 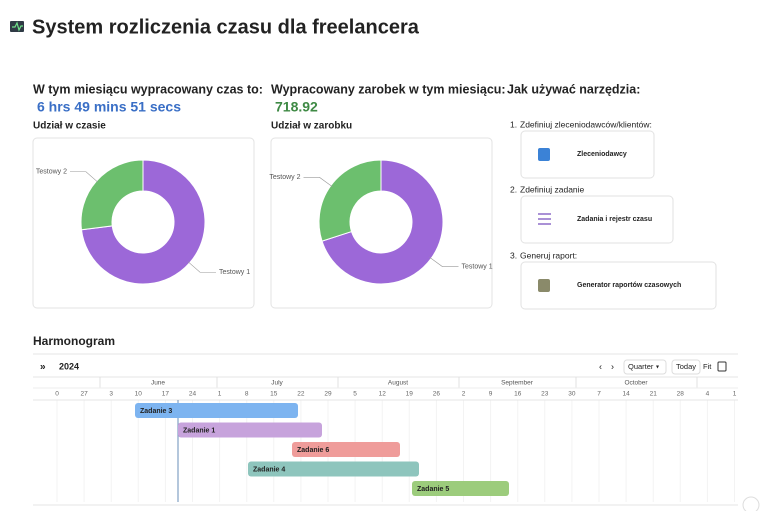 I want to click on button-label: Generator raportów czasowych, so click(x=629, y=285).